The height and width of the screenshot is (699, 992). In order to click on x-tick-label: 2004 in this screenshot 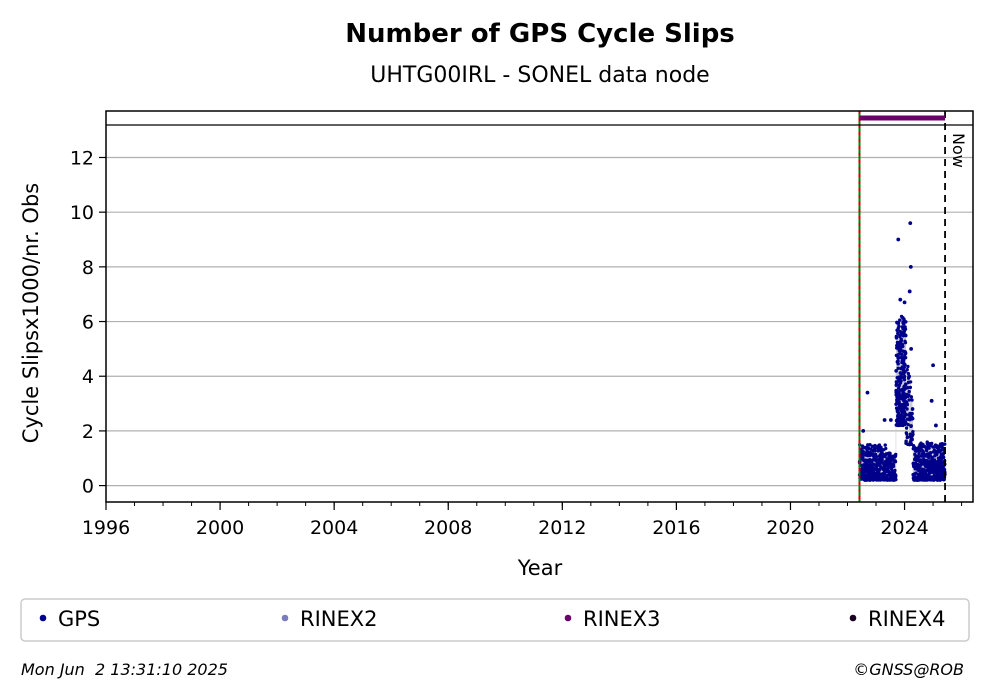, I will do `click(334, 528)`.